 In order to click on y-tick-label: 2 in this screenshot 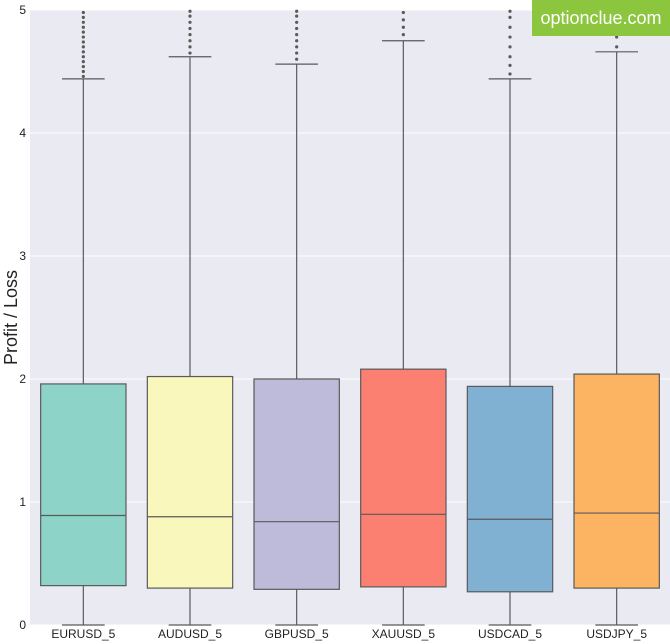, I will do `click(22, 379)`.